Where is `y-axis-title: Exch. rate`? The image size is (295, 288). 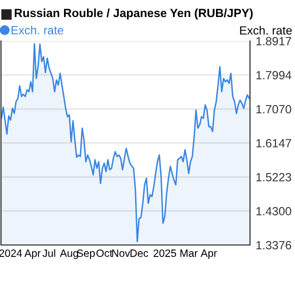
y-axis-title: Exch. rate is located at coordinates (266, 30).